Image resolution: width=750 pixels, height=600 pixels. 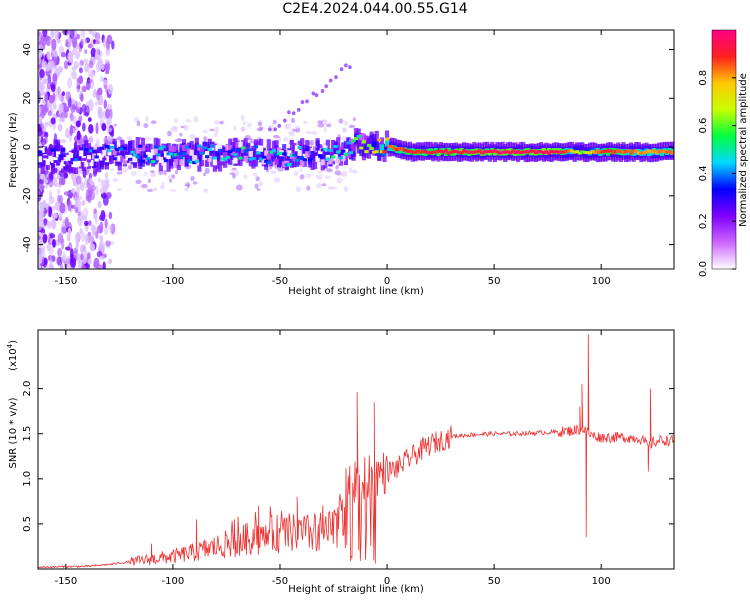 I want to click on snr-x-tick-label: 0, so click(x=387, y=581).